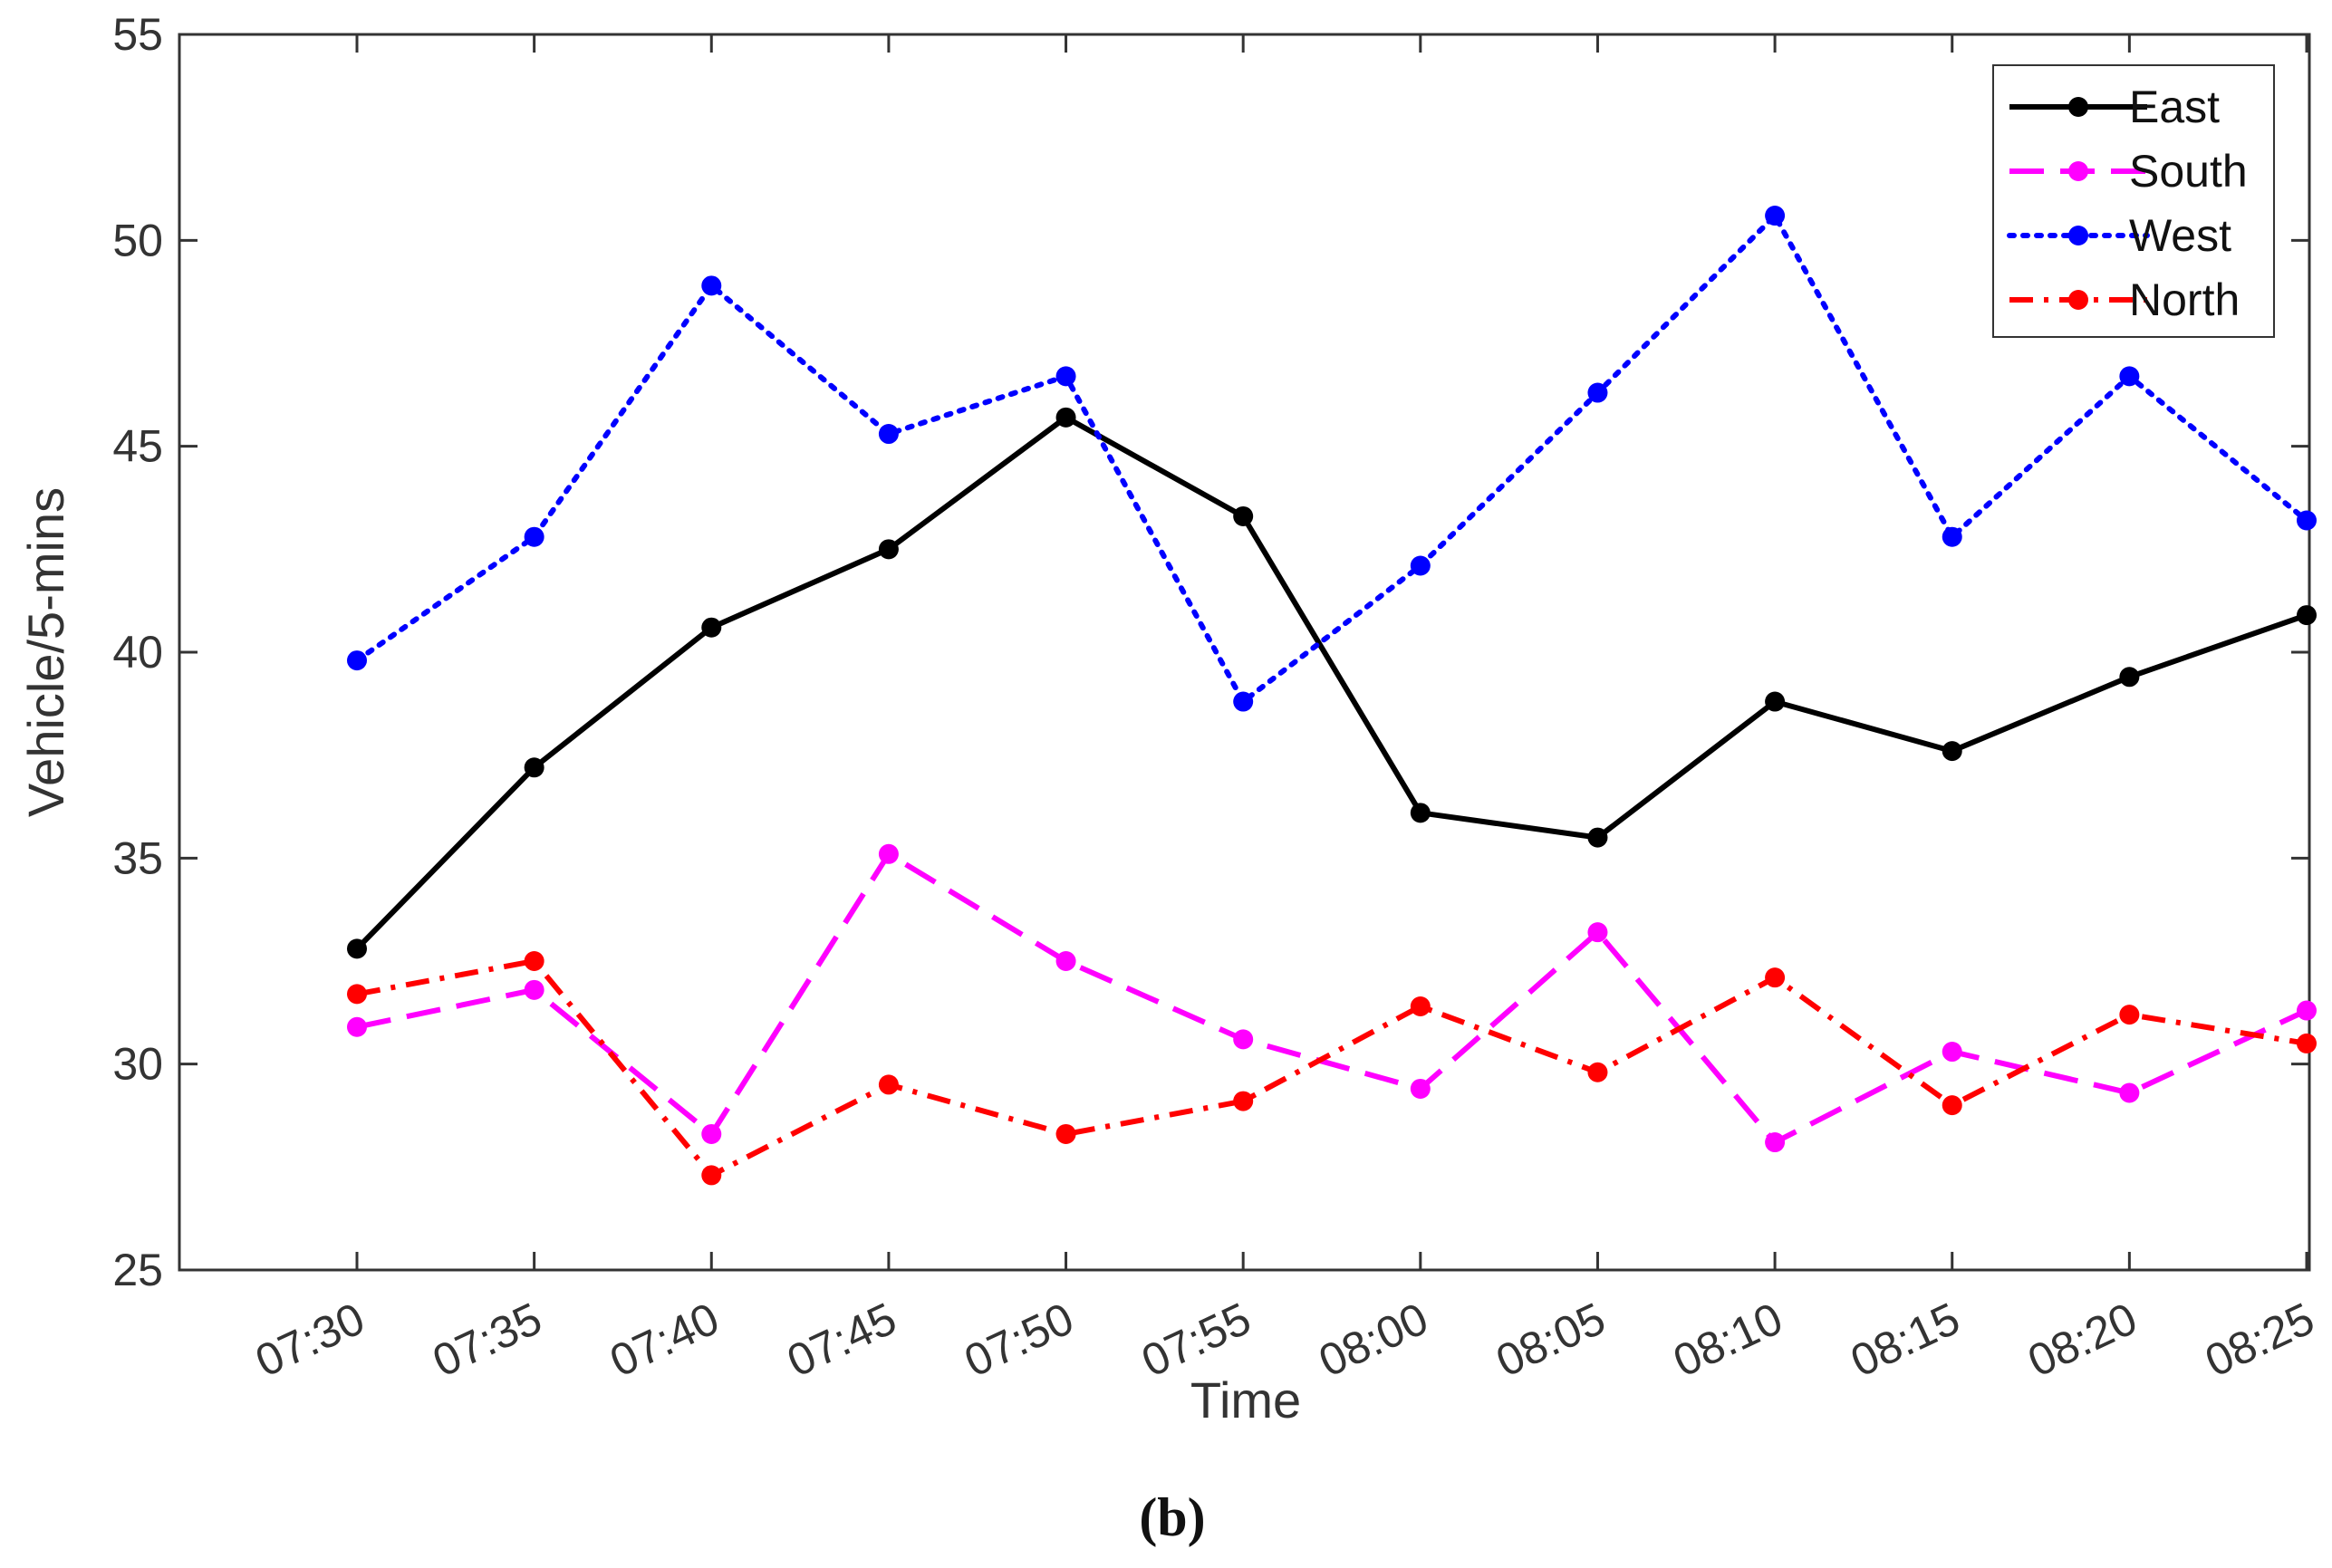 The width and height of the screenshot is (2332, 1568). What do you see at coordinates (665, 1340) in the screenshot?
I see `x-tick-label: 07:40` at bounding box center [665, 1340].